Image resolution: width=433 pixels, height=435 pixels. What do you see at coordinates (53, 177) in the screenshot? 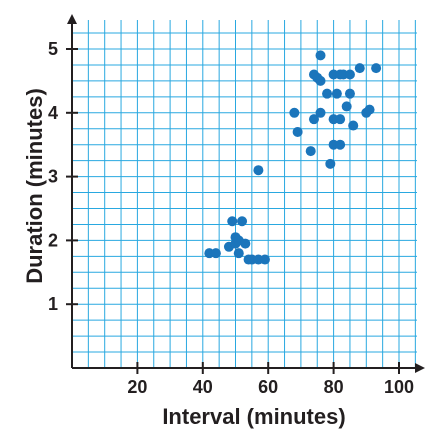
I see `y-tick-label: 3` at bounding box center [53, 177].